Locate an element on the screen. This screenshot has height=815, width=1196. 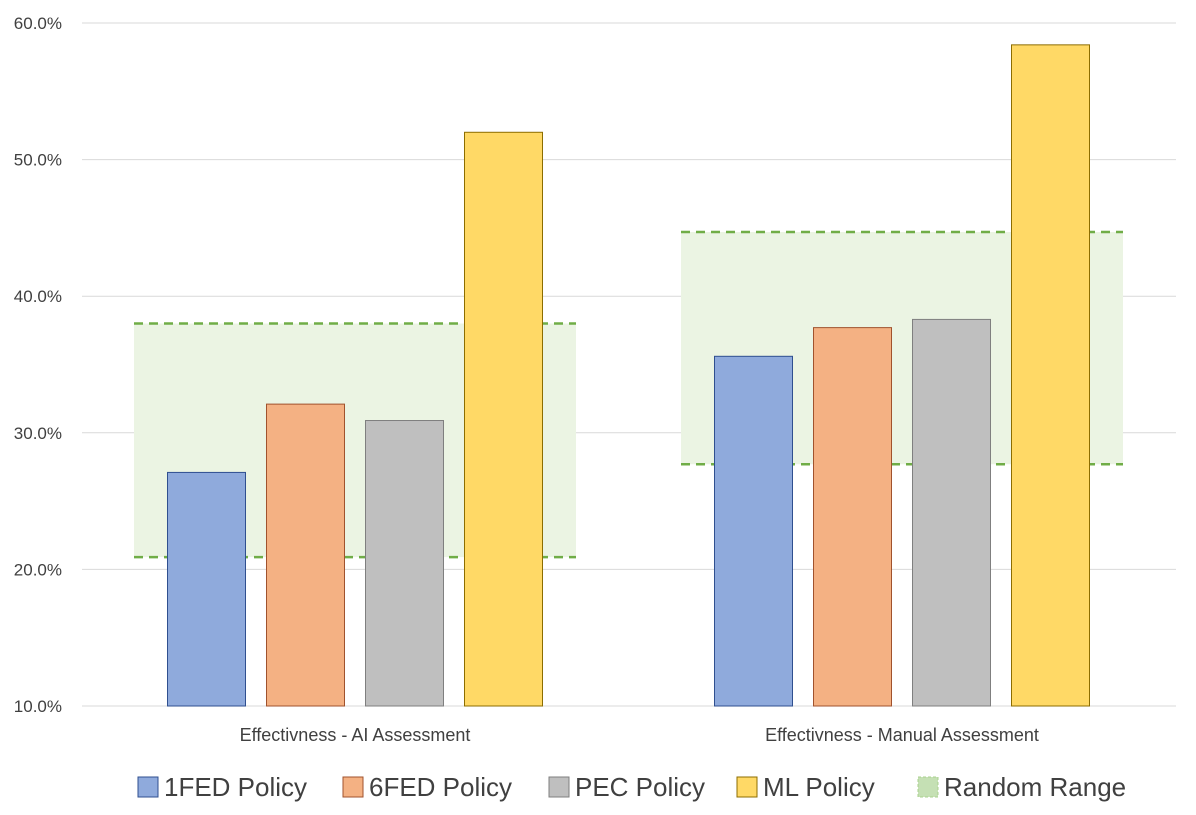
legend-swatch-6fed-policy is located at coordinates (353, 787).